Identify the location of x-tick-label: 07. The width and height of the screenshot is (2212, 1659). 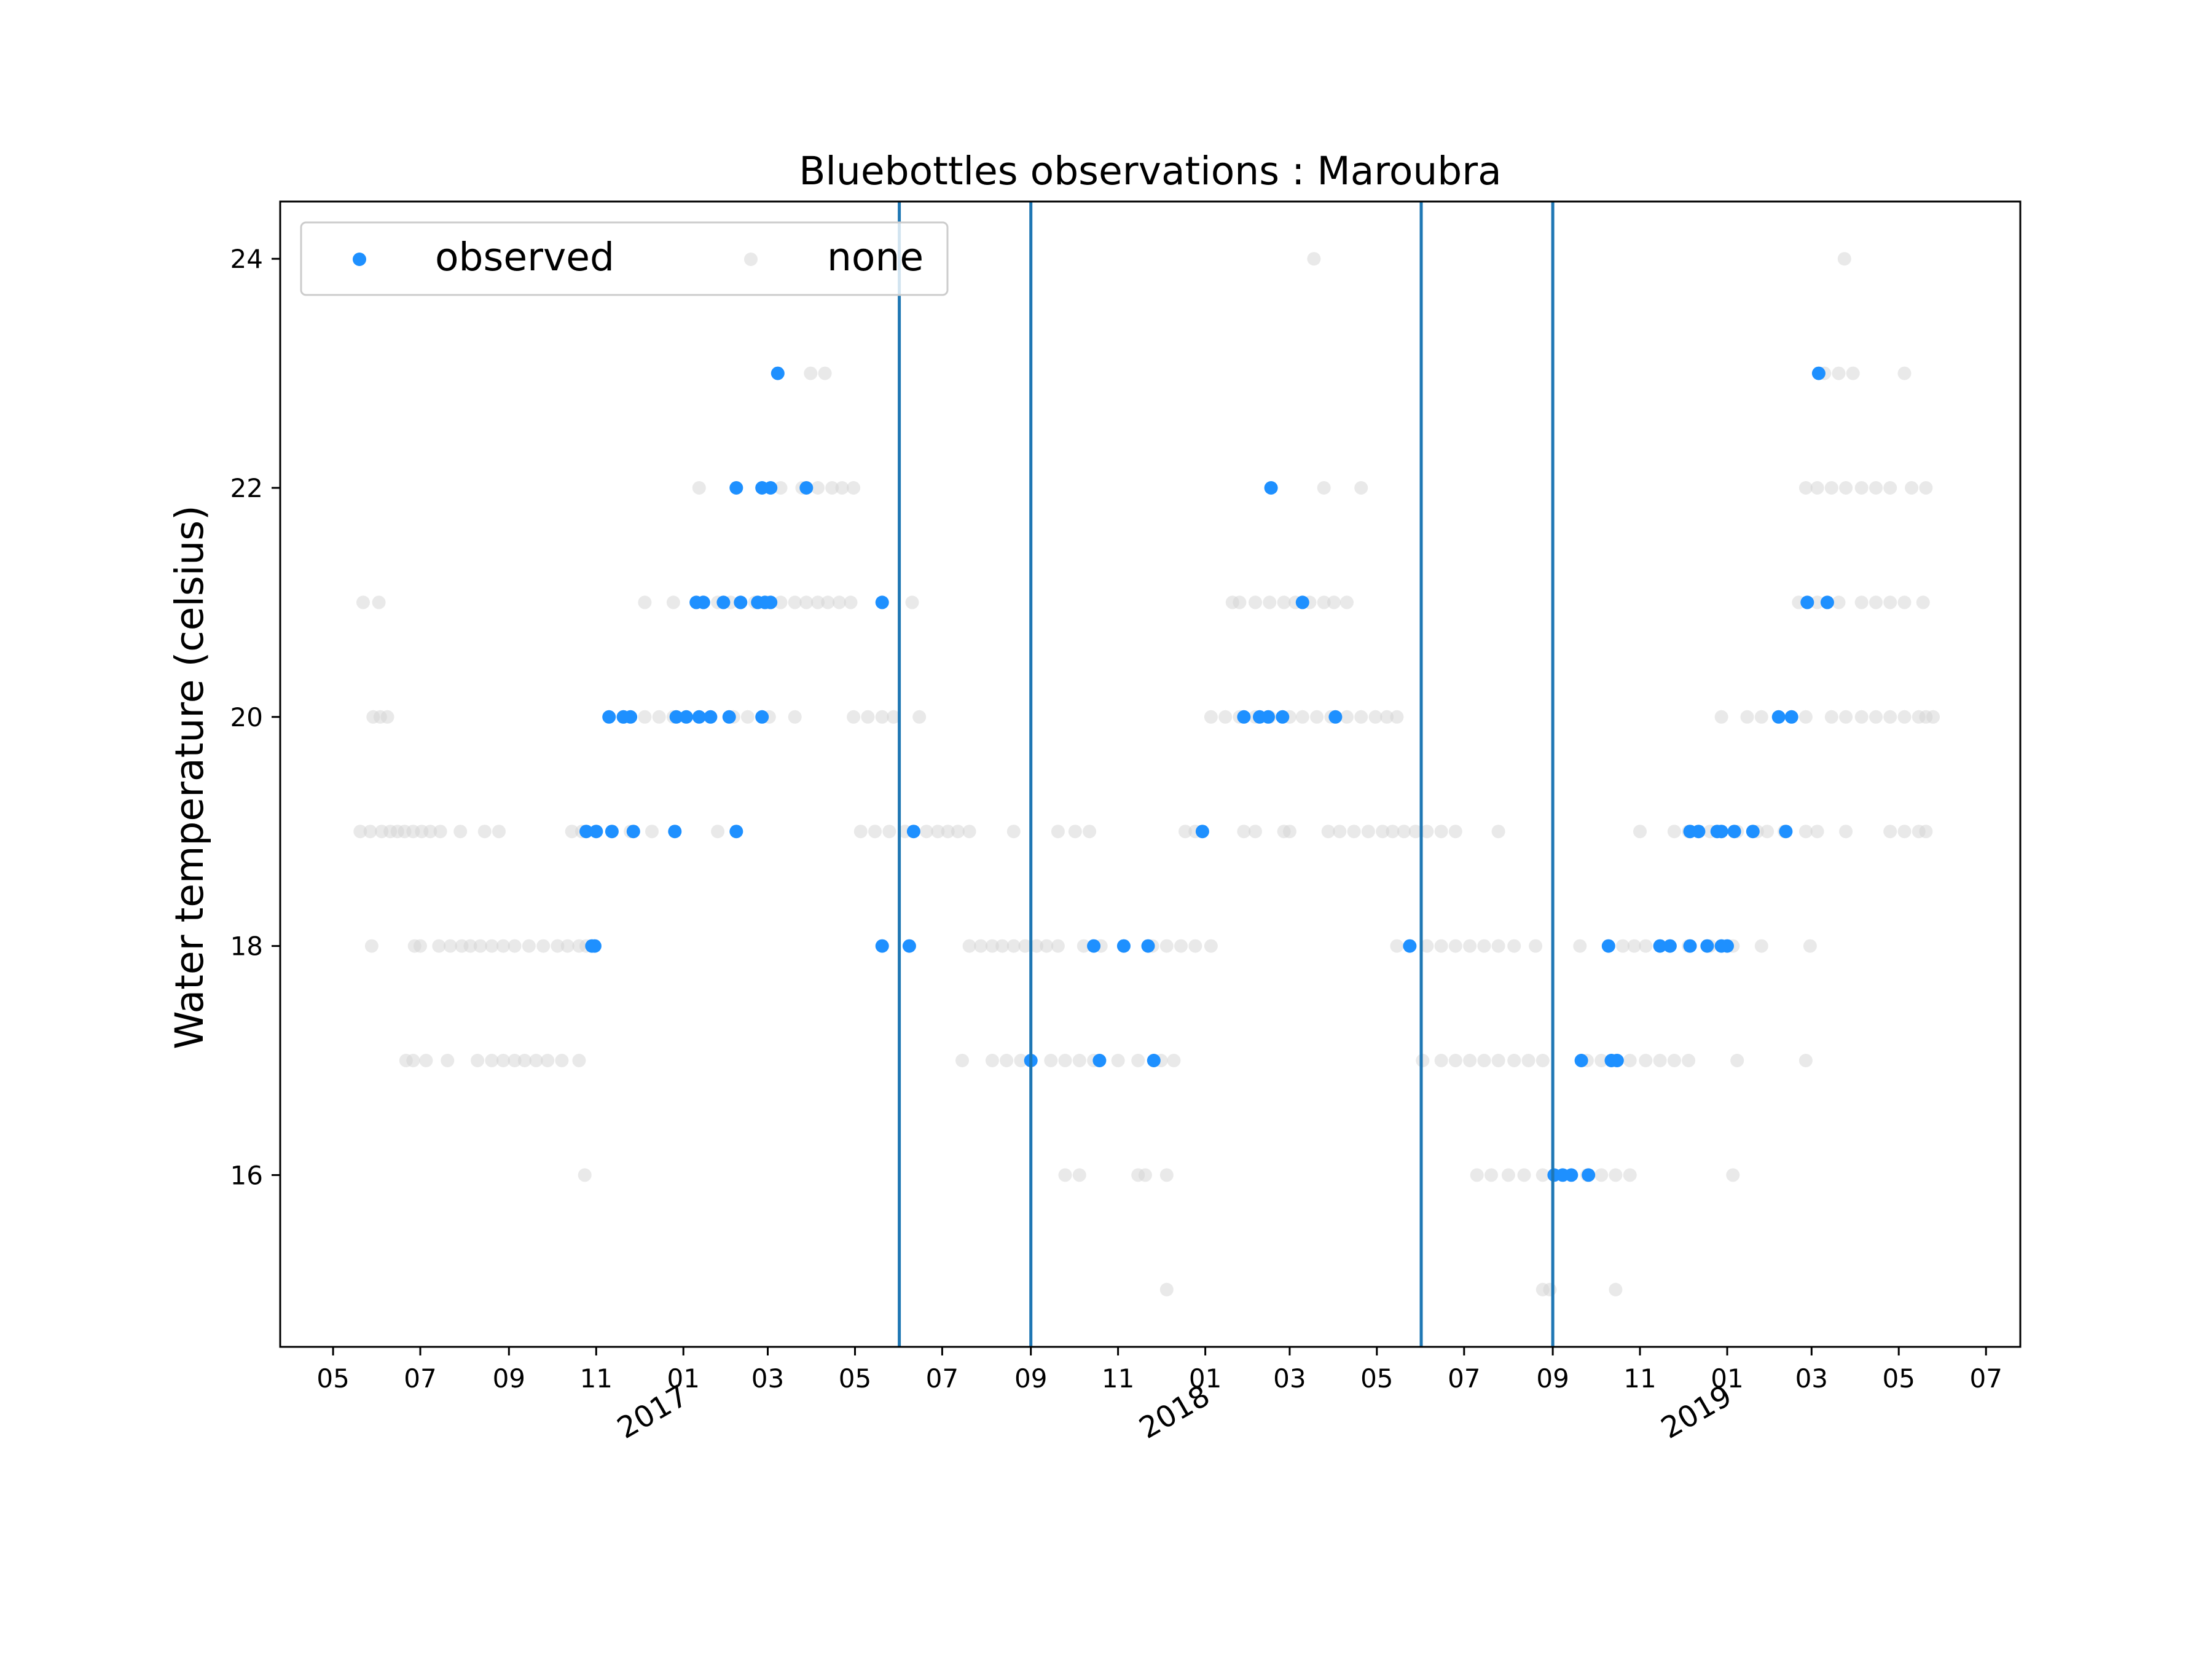
(1985, 1378).